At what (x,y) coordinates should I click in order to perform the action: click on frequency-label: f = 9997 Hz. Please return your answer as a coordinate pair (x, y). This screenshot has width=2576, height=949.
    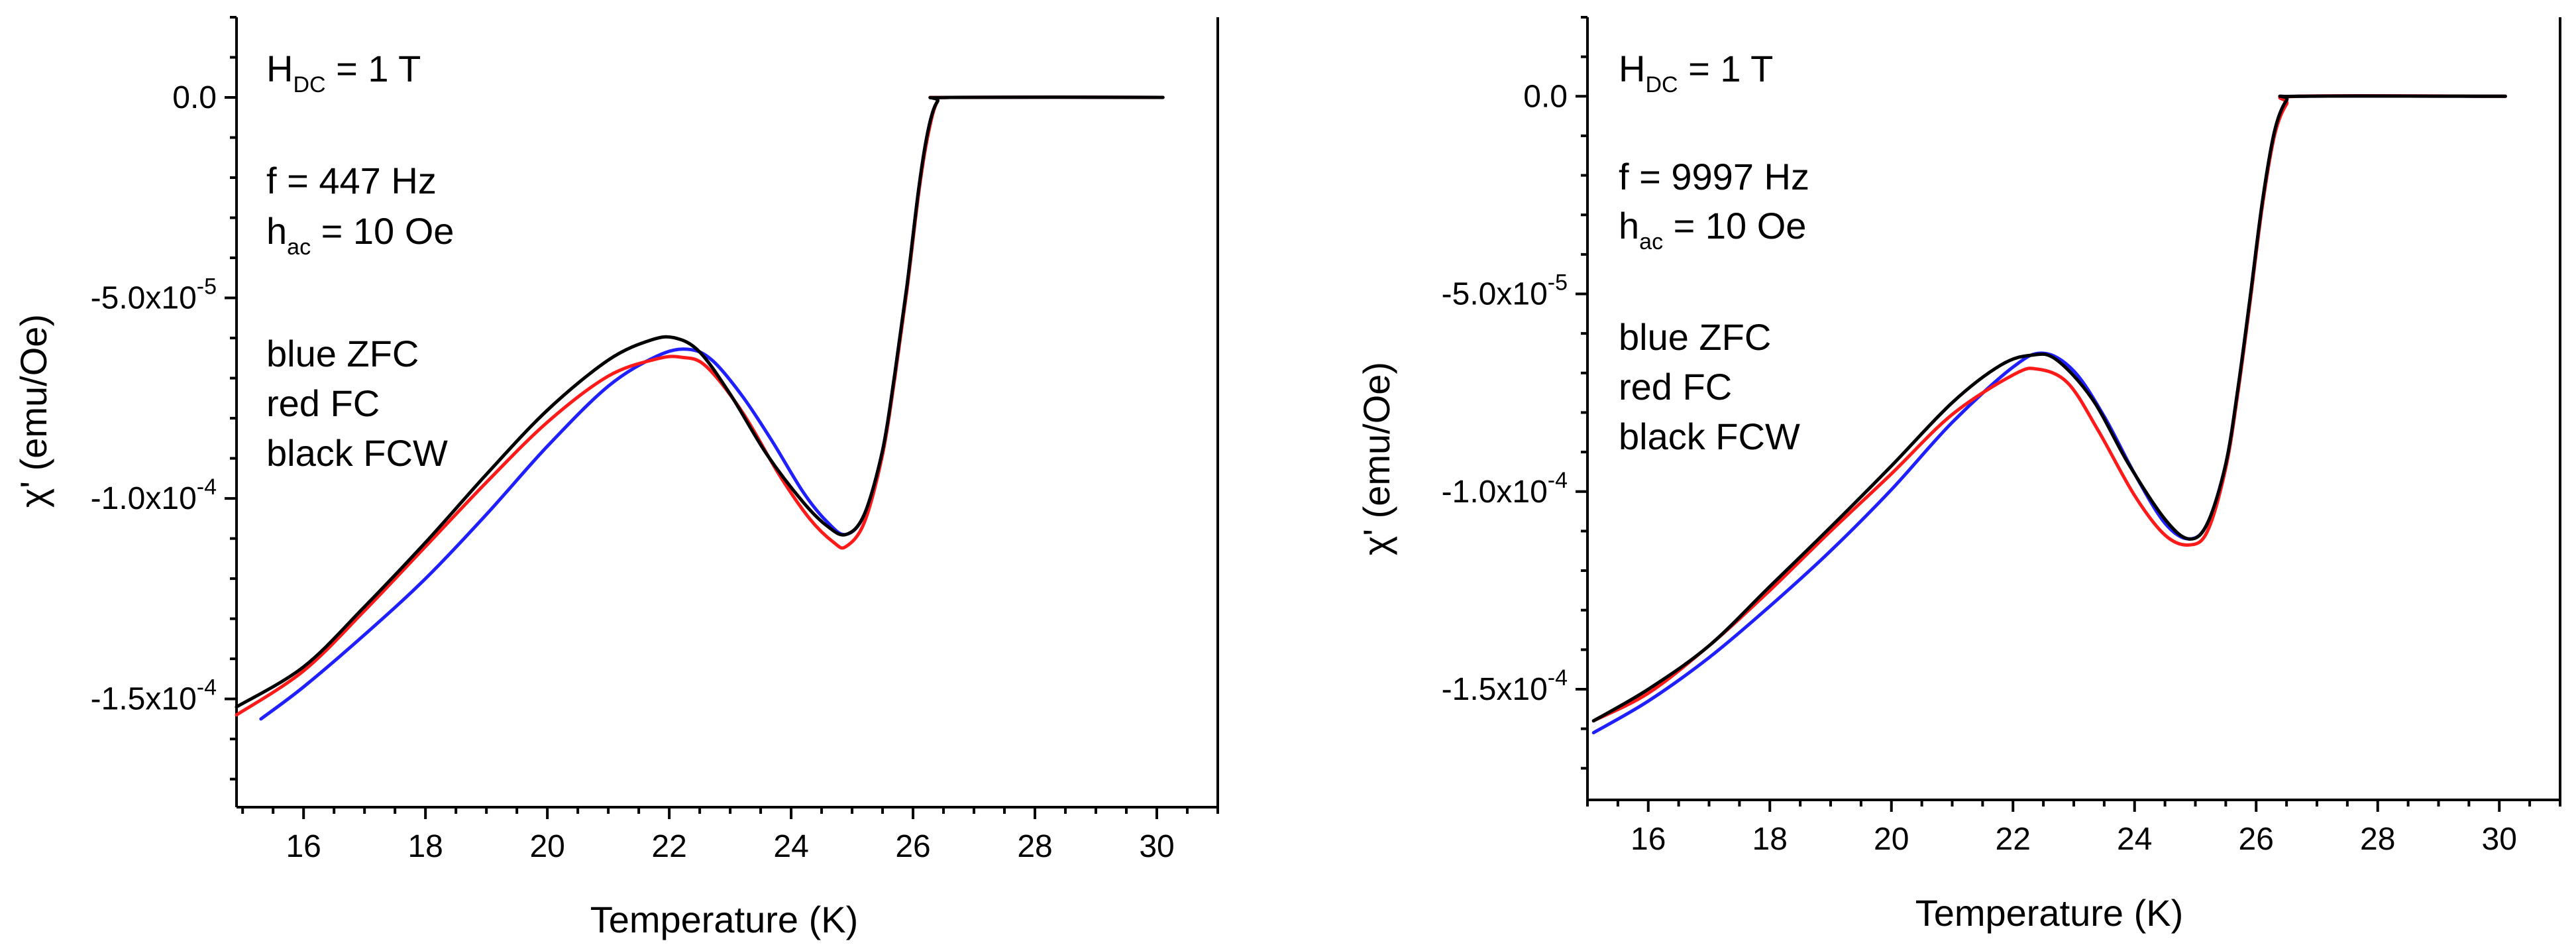
    Looking at the image, I should click on (1714, 176).